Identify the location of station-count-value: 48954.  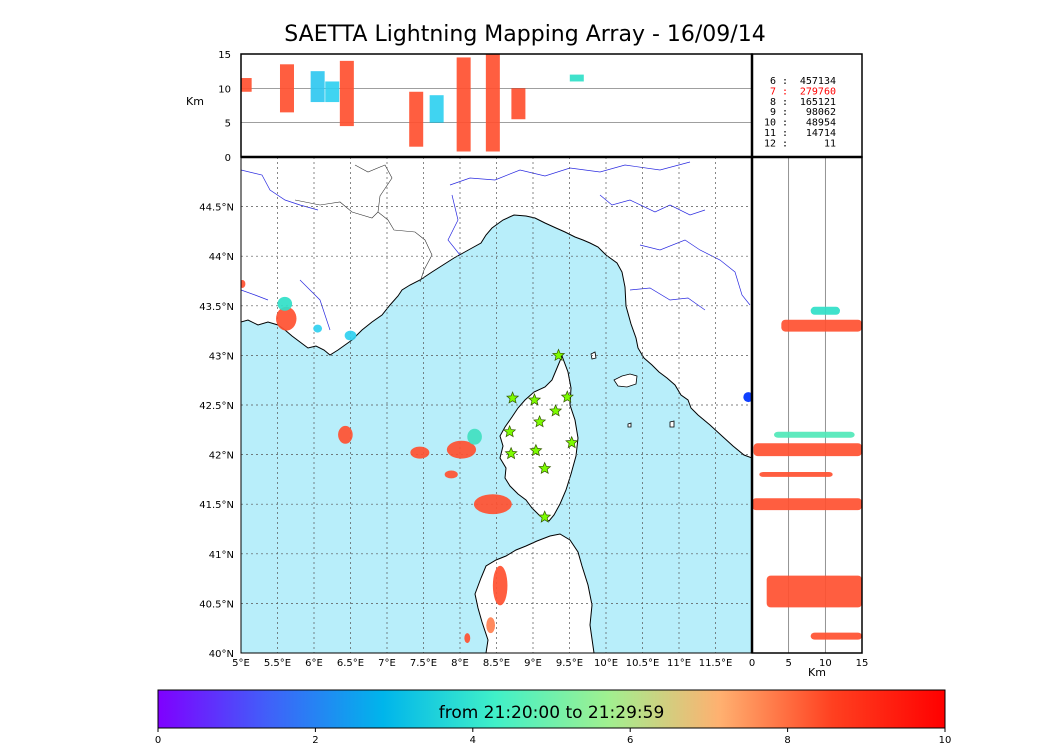
(821, 123).